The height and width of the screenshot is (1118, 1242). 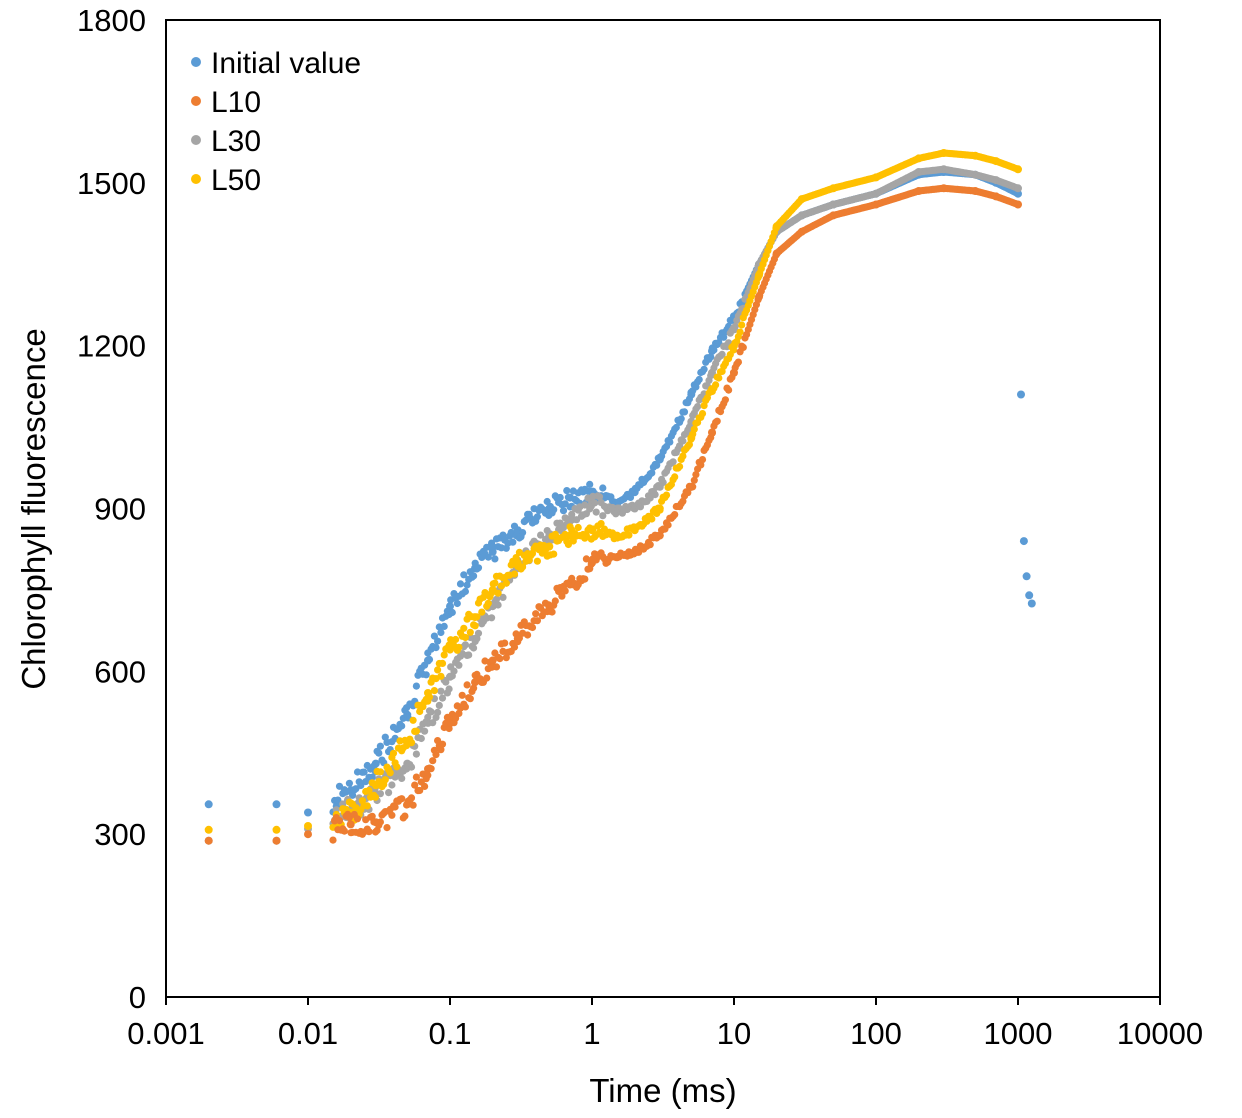 What do you see at coordinates (734, 1033) in the screenshot?
I see `x-tick-label: 10` at bounding box center [734, 1033].